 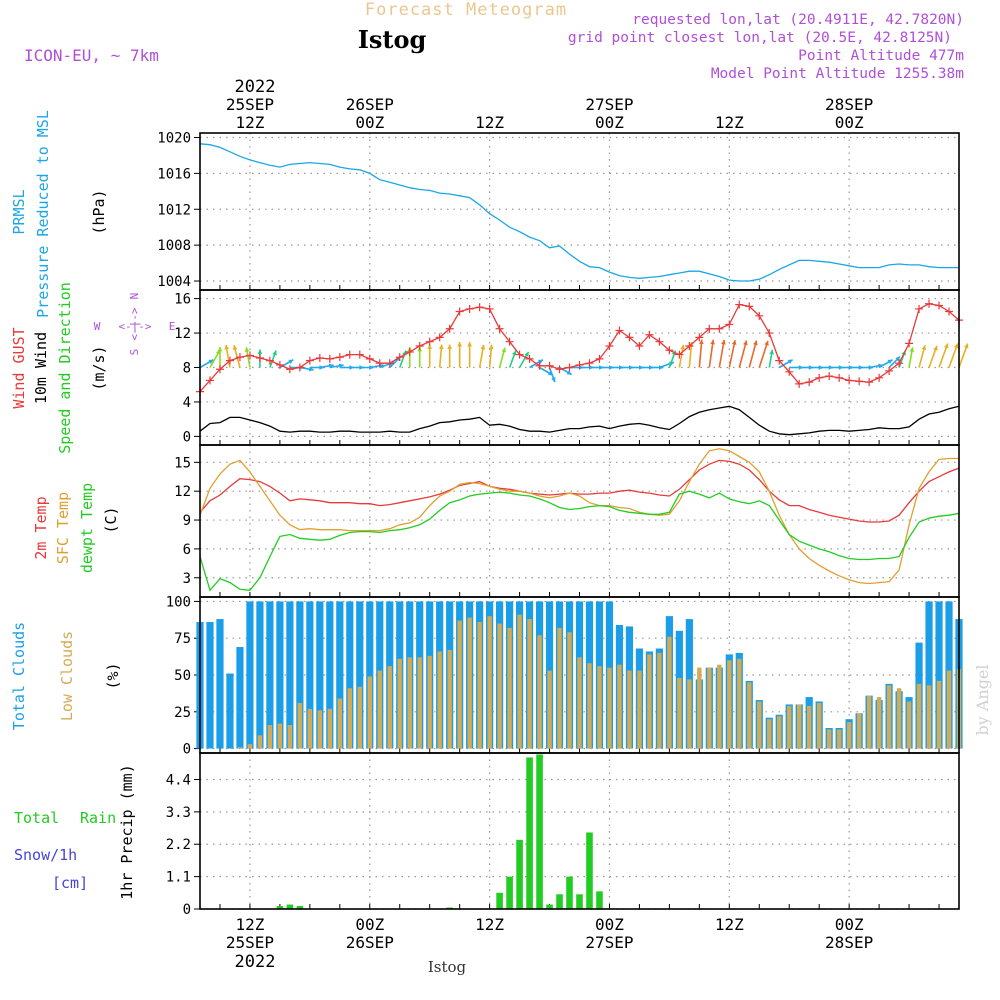 What do you see at coordinates (174, 210) in the screenshot?
I see `y-tick-label: 1012` at bounding box center [174, 210].